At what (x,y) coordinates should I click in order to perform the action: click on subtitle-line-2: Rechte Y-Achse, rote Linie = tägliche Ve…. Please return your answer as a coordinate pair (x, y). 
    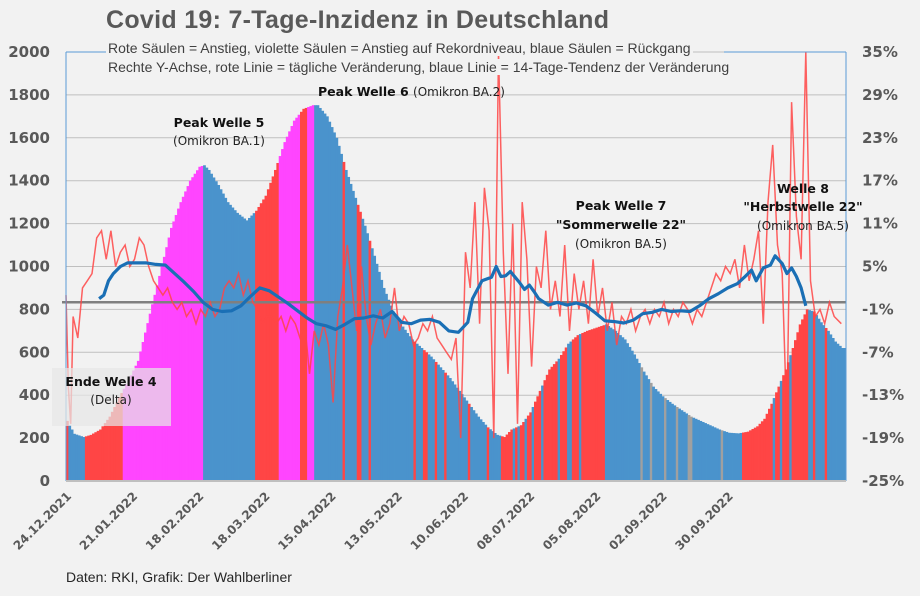
    Looking at the image, I should click on (419, 67).